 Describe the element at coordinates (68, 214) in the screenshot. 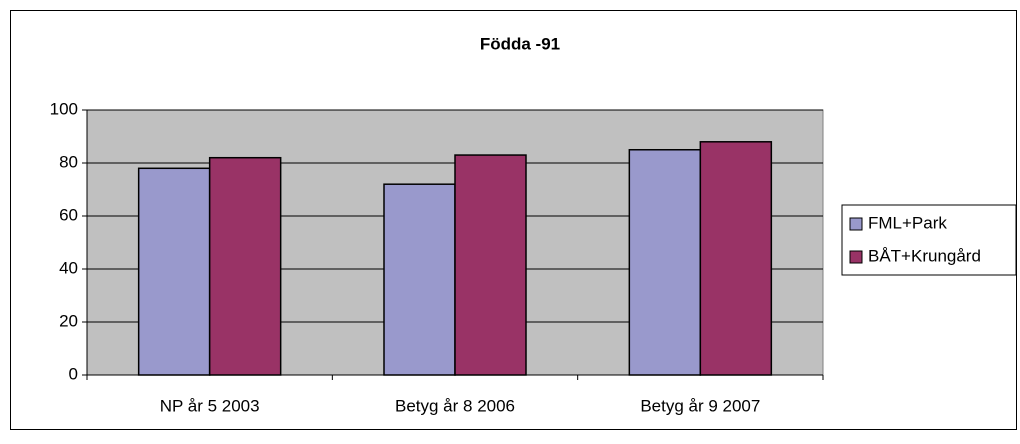

I see `y-tick-label: 60` at that location.